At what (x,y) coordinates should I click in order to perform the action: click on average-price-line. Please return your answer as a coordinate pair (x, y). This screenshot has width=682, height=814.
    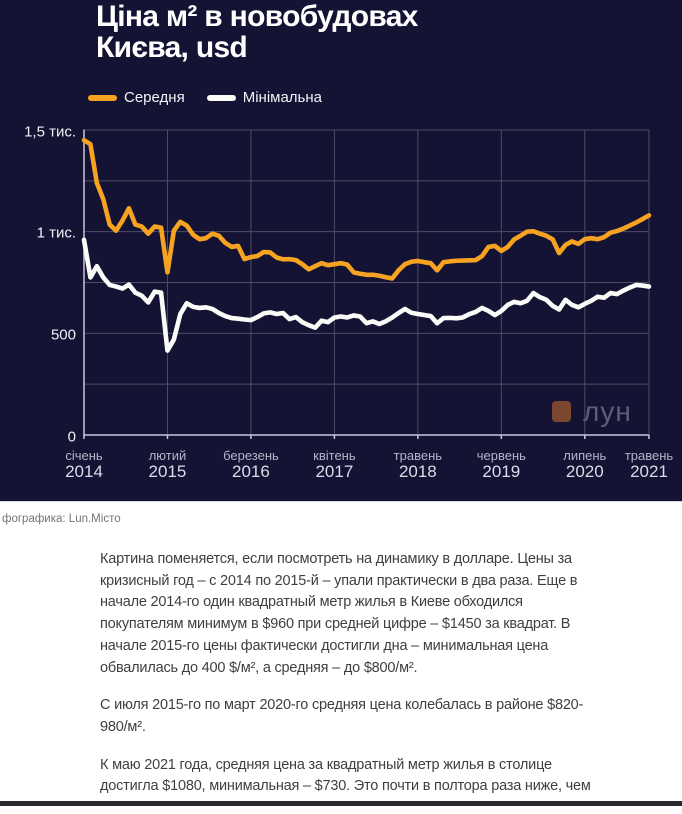
    Looking at the image, I should click on (366, 209).